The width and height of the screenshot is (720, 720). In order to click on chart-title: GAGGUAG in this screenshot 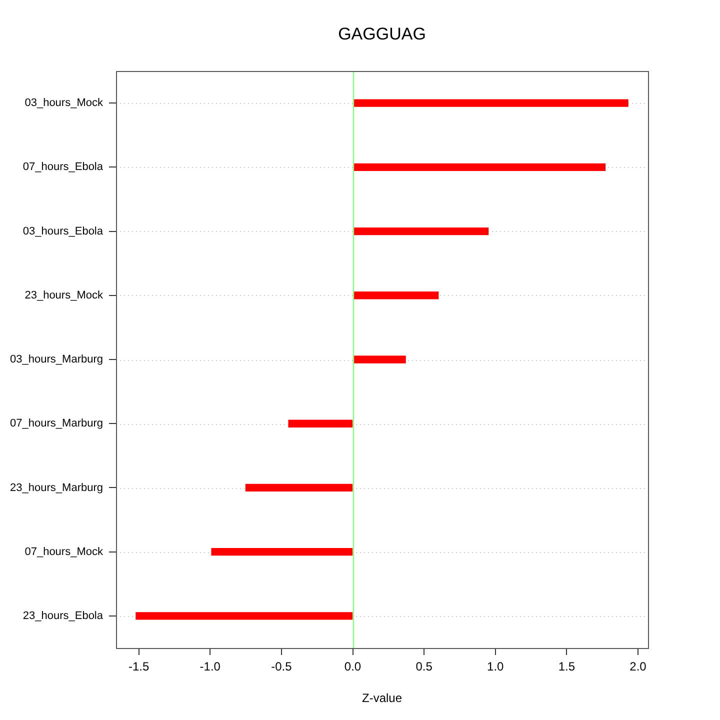, I will do `click(382, 34)`.